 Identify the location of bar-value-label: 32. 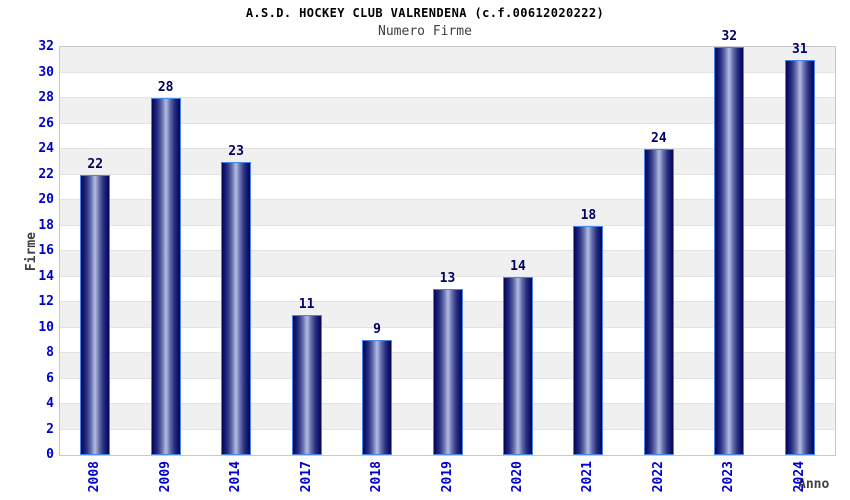
(729, 36).